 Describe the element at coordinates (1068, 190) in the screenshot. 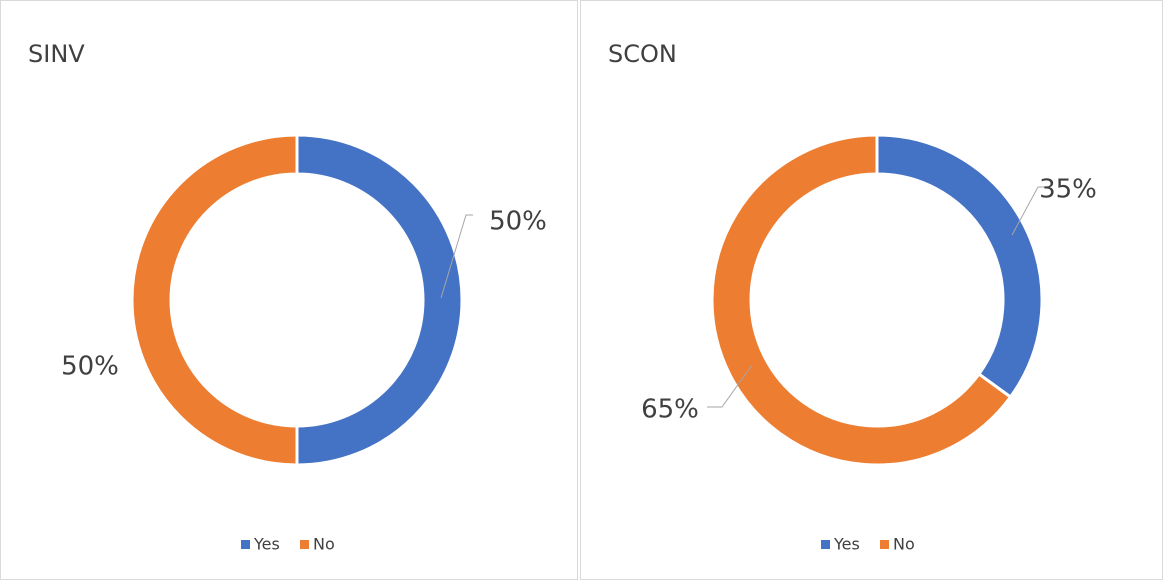

I see `data-label: 35%` at that location.